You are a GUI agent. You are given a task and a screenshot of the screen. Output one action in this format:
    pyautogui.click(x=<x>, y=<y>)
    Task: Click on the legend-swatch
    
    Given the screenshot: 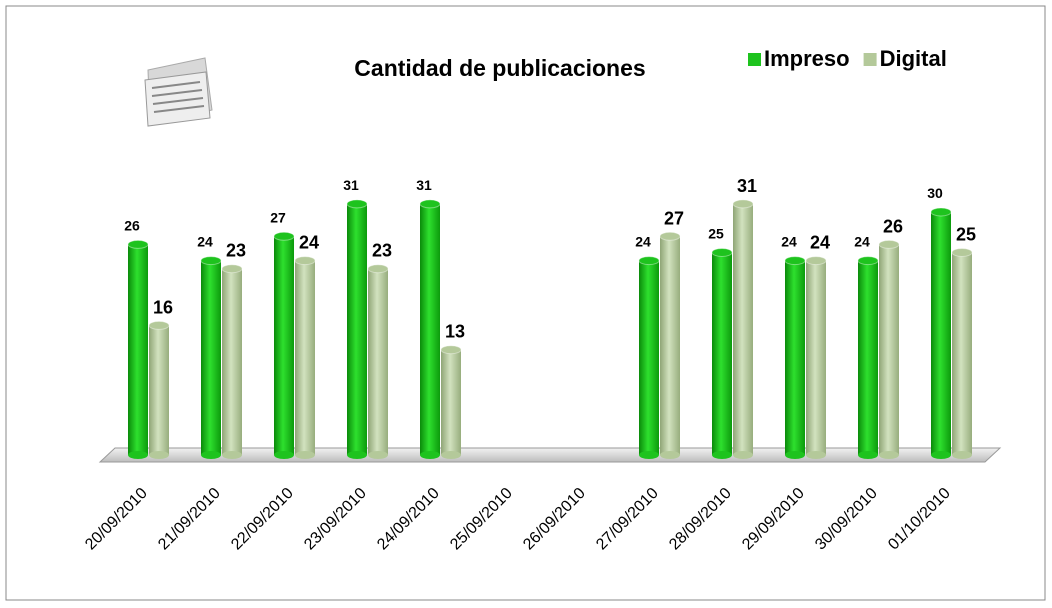 What is the action you would take?
    pyautogui.click(x=870, y=59)
    